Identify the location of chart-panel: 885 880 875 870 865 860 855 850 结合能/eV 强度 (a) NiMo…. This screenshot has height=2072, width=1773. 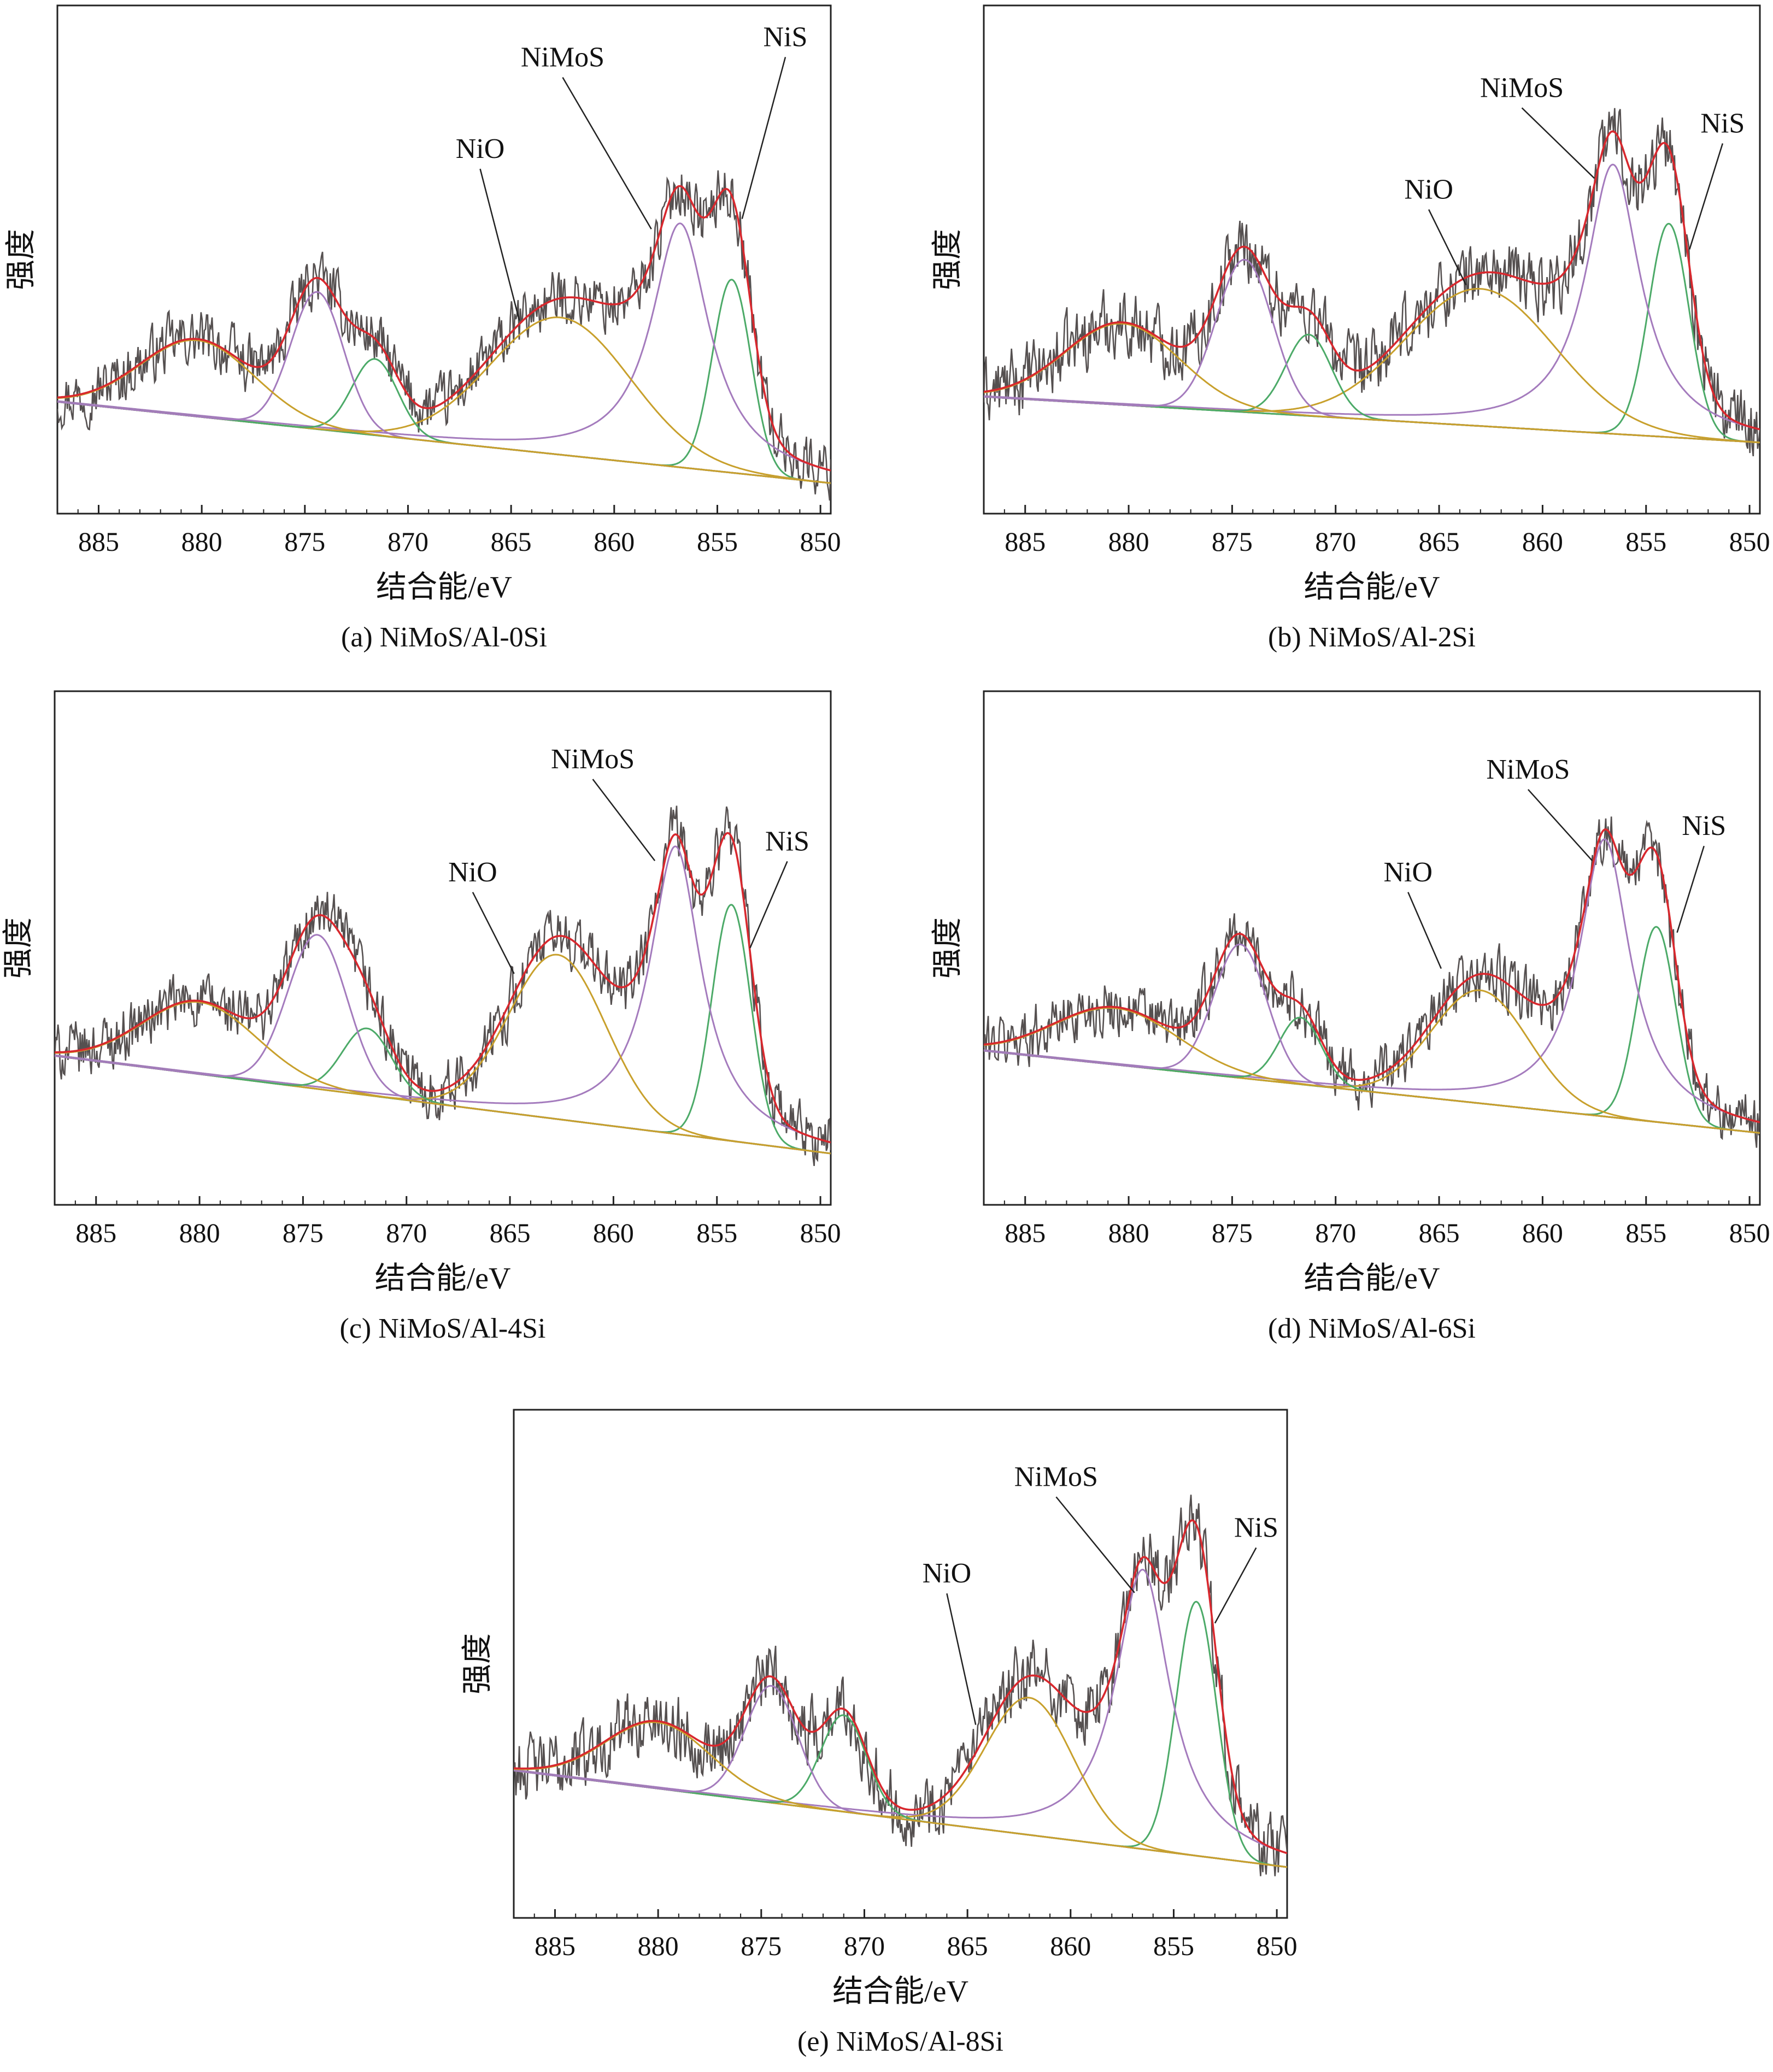
(422, 328).